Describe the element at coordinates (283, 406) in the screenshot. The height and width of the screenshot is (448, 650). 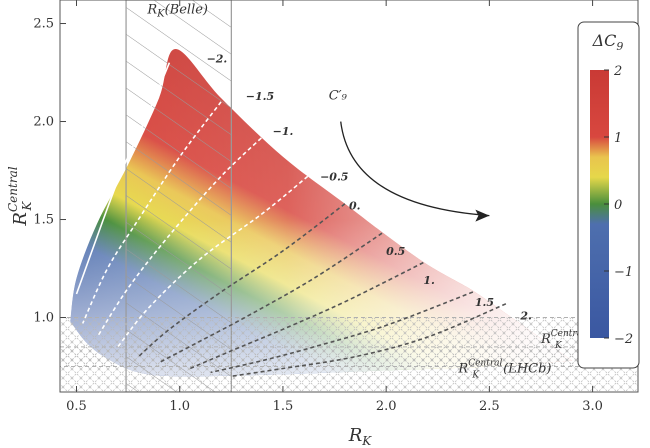
I see `x-tick-label: 1.5` at that location.